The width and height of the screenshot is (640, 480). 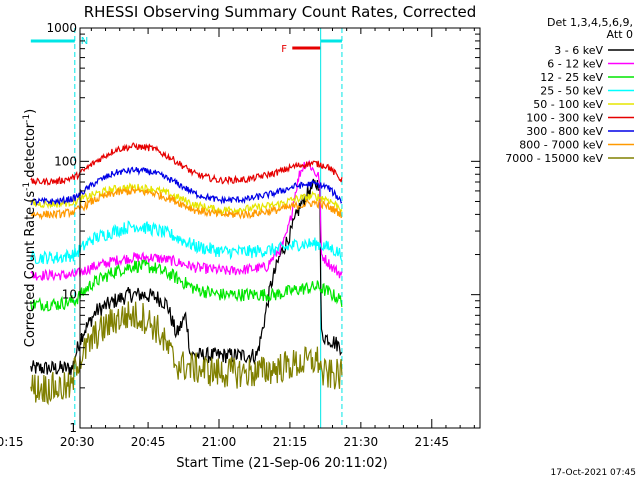 What do you see at coordinates (620, 34) in the screenshot?
I see `legend-title-line2: Att 0` at bounding box center [620, 34].